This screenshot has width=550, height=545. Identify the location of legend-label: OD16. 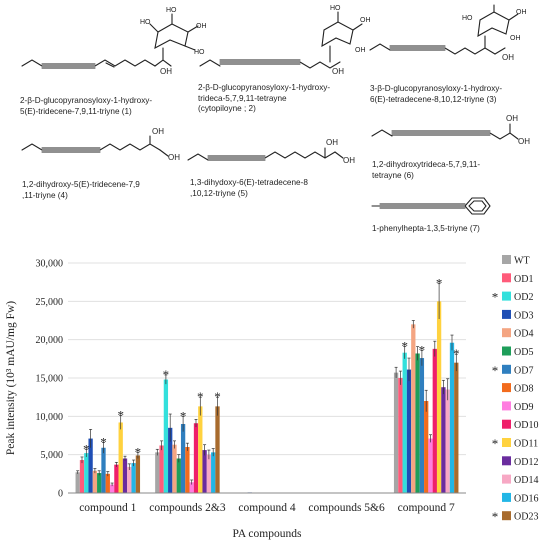
(526, 498).